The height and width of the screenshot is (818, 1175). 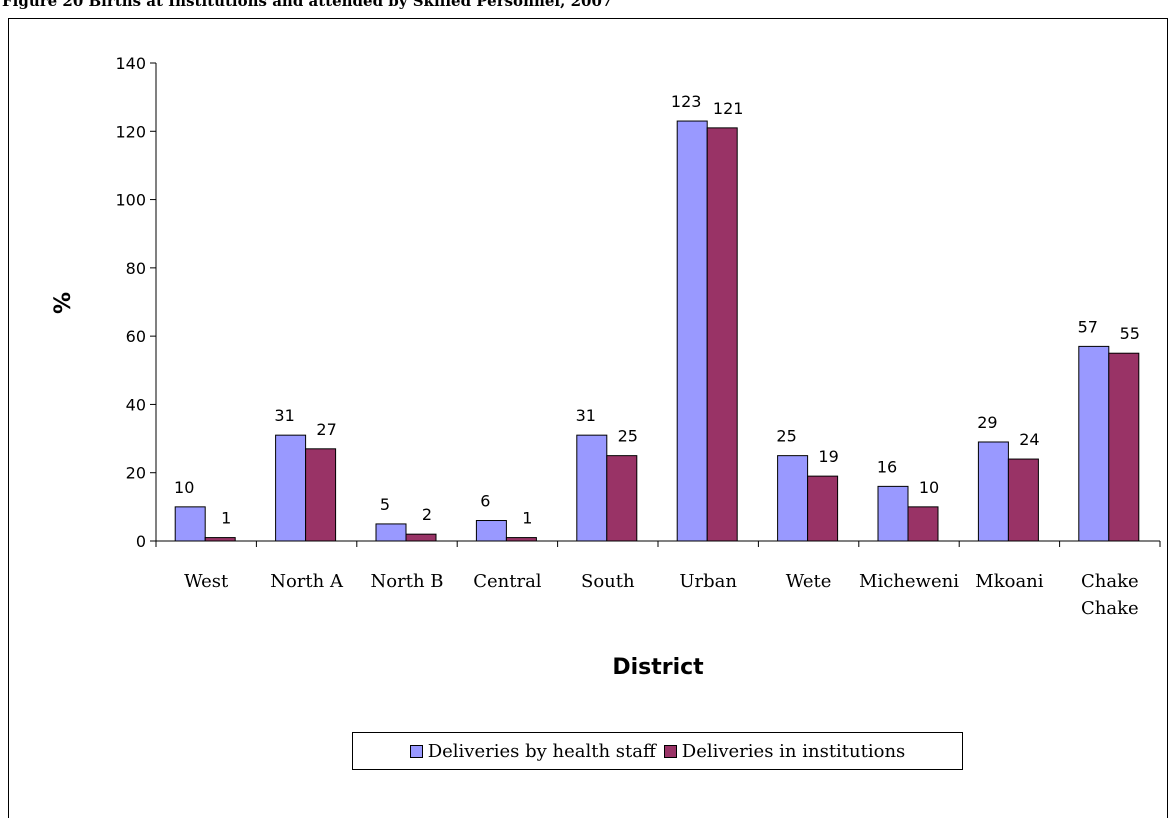 What do you see at coordinates (407, 581) in the screenshot?
I see `category-label: North B` at bounding box center [407, 581].